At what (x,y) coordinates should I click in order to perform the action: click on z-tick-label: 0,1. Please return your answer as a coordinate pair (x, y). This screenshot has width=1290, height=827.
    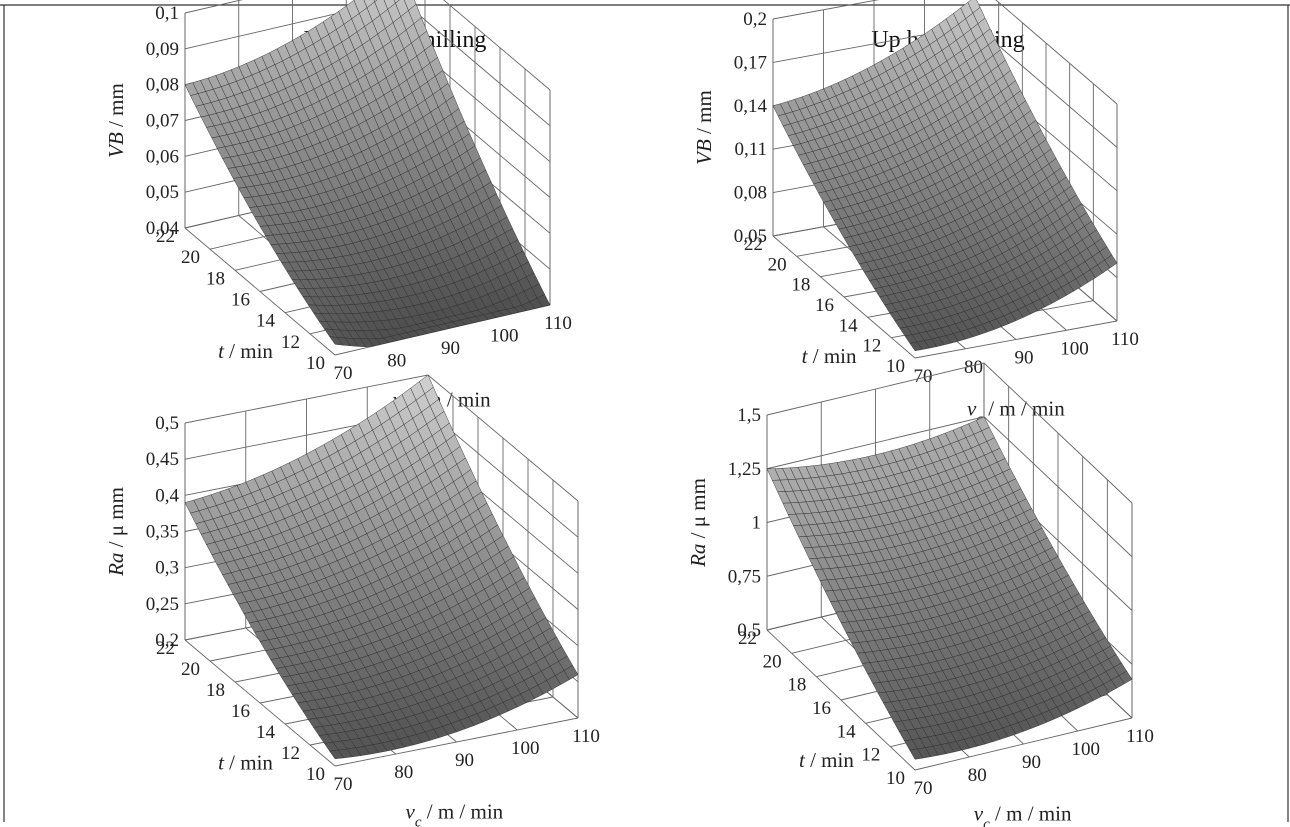
    Looking at the image, I should click on (167, 13).